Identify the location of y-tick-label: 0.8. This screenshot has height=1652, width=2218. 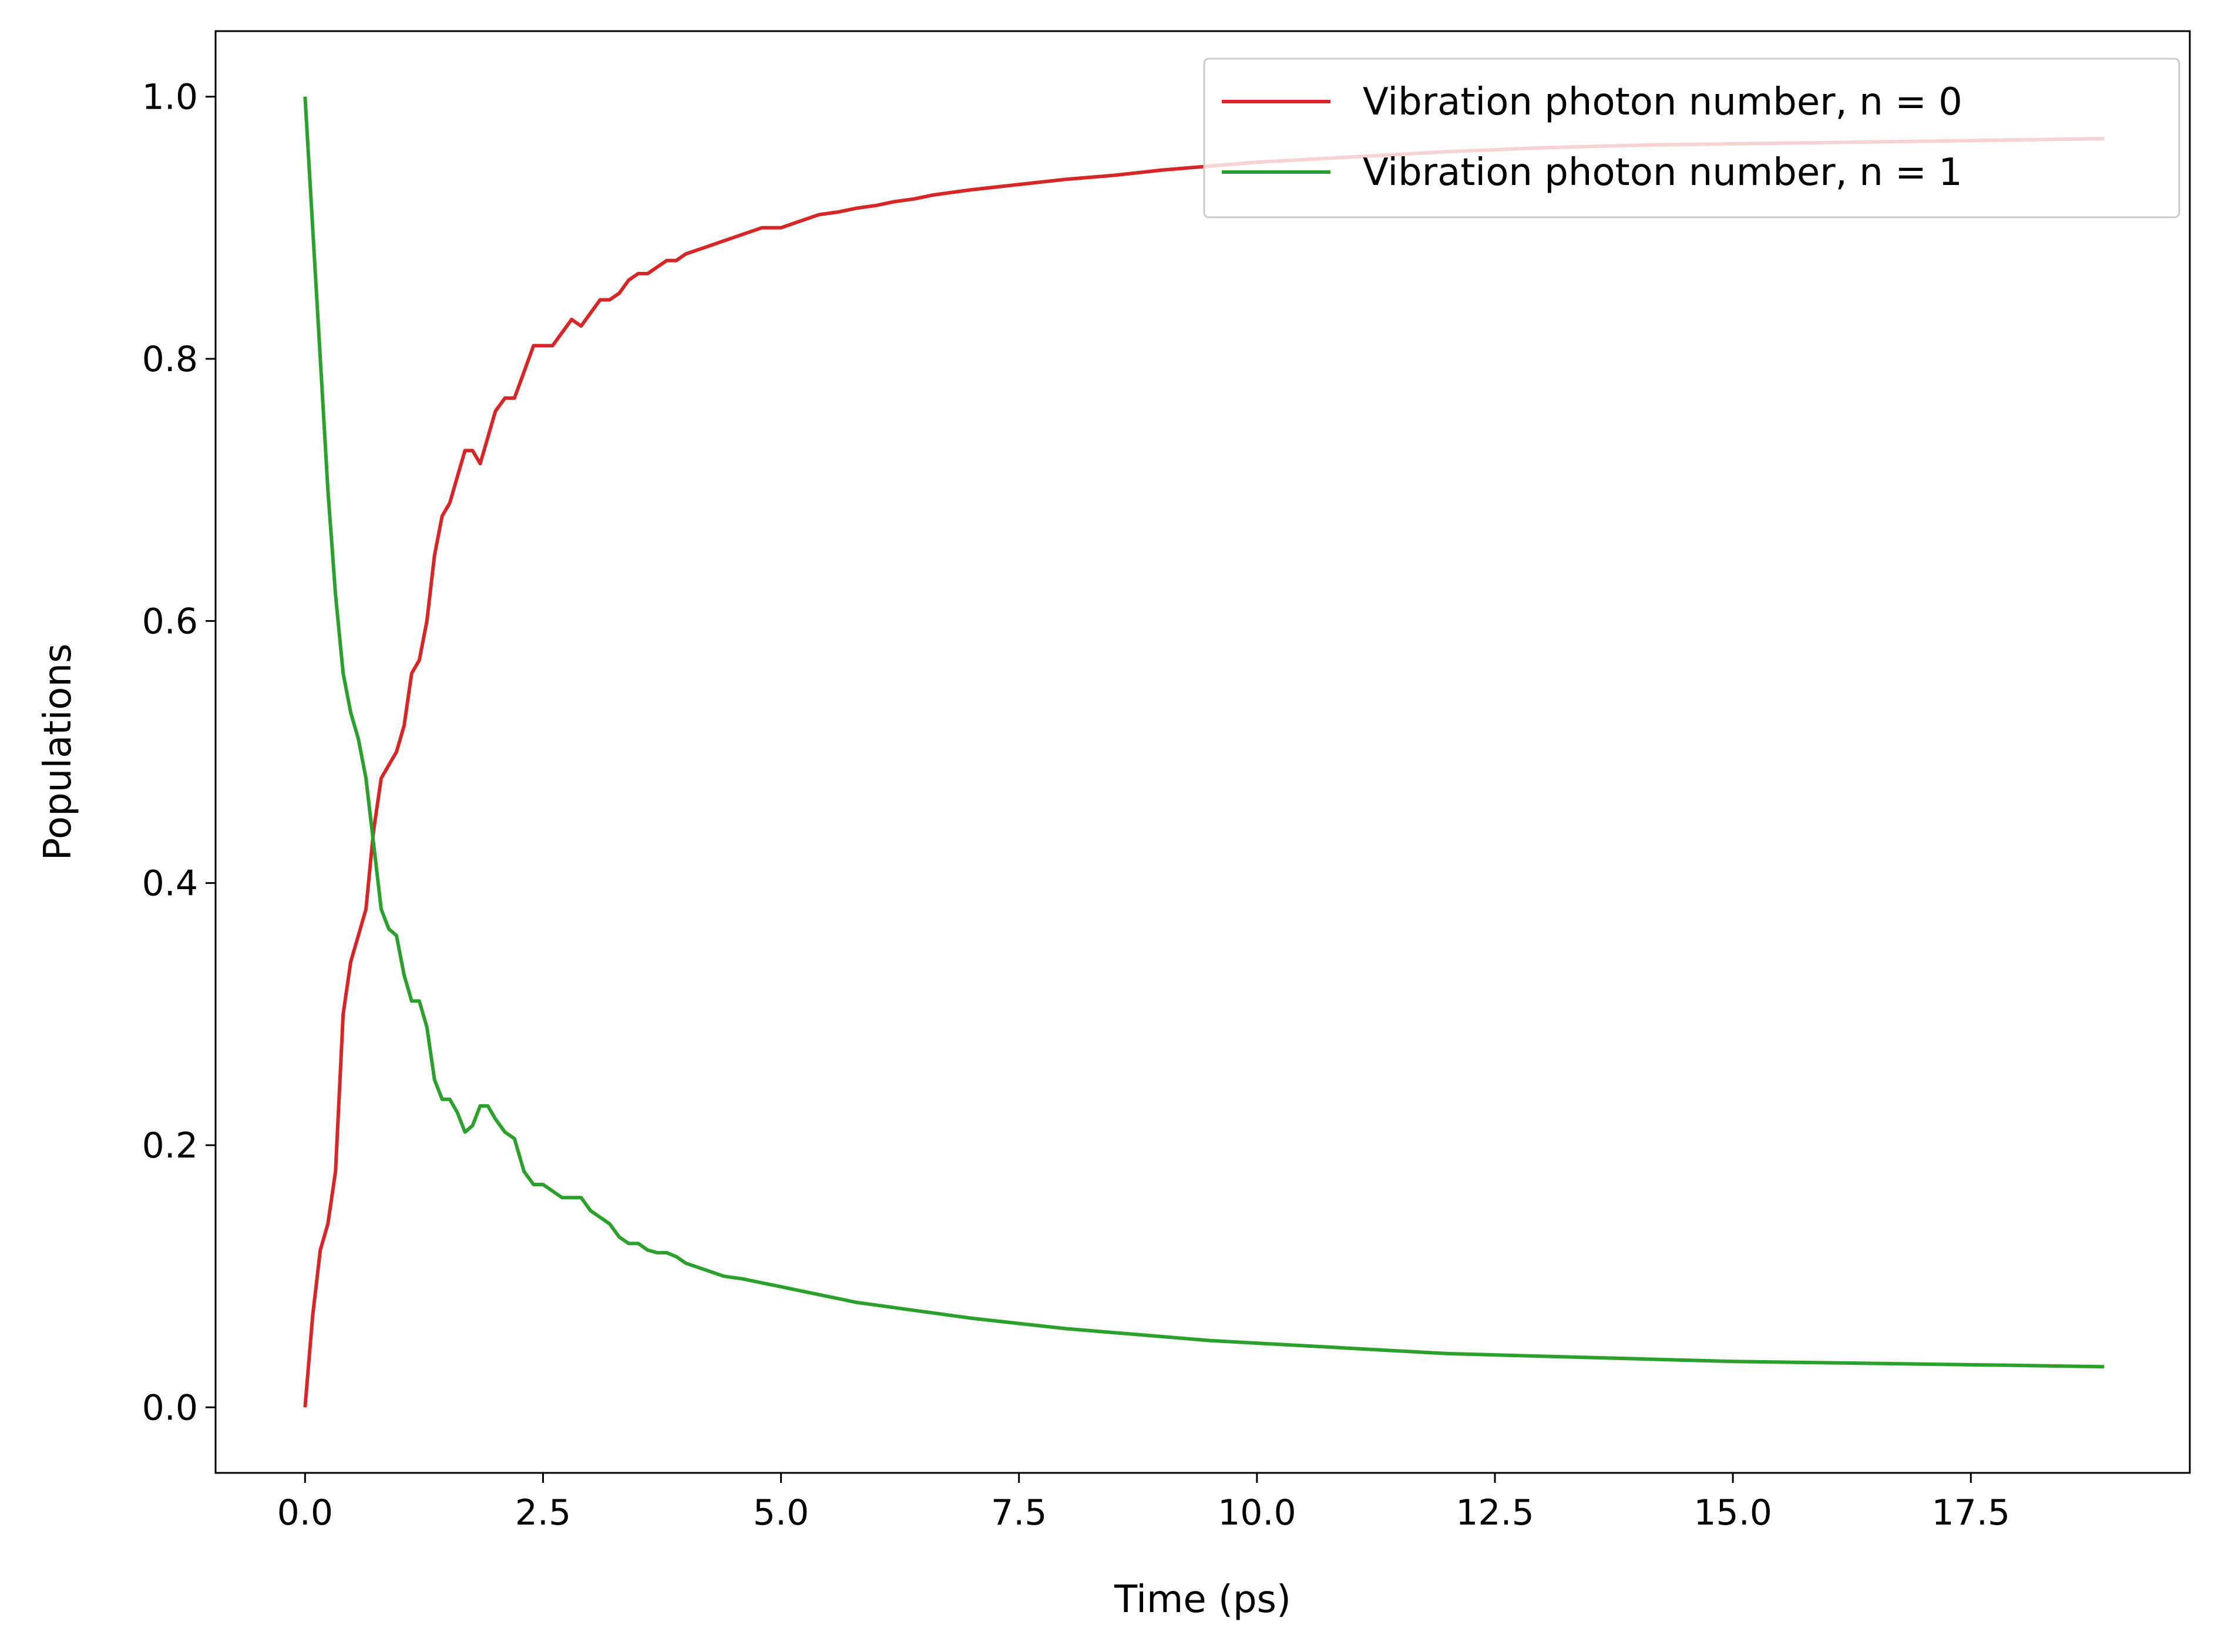
(170, 359).